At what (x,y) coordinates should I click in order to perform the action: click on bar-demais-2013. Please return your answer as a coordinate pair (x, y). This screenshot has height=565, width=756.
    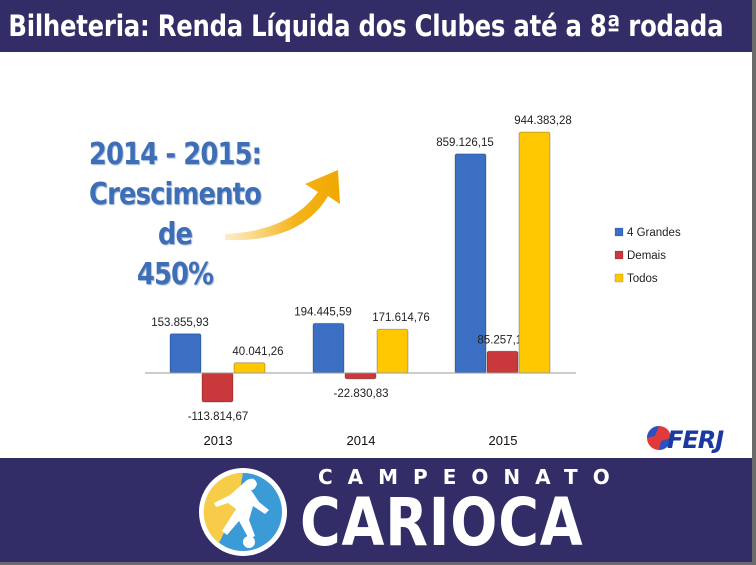
    Looking at the image, I should click on (217, 387).